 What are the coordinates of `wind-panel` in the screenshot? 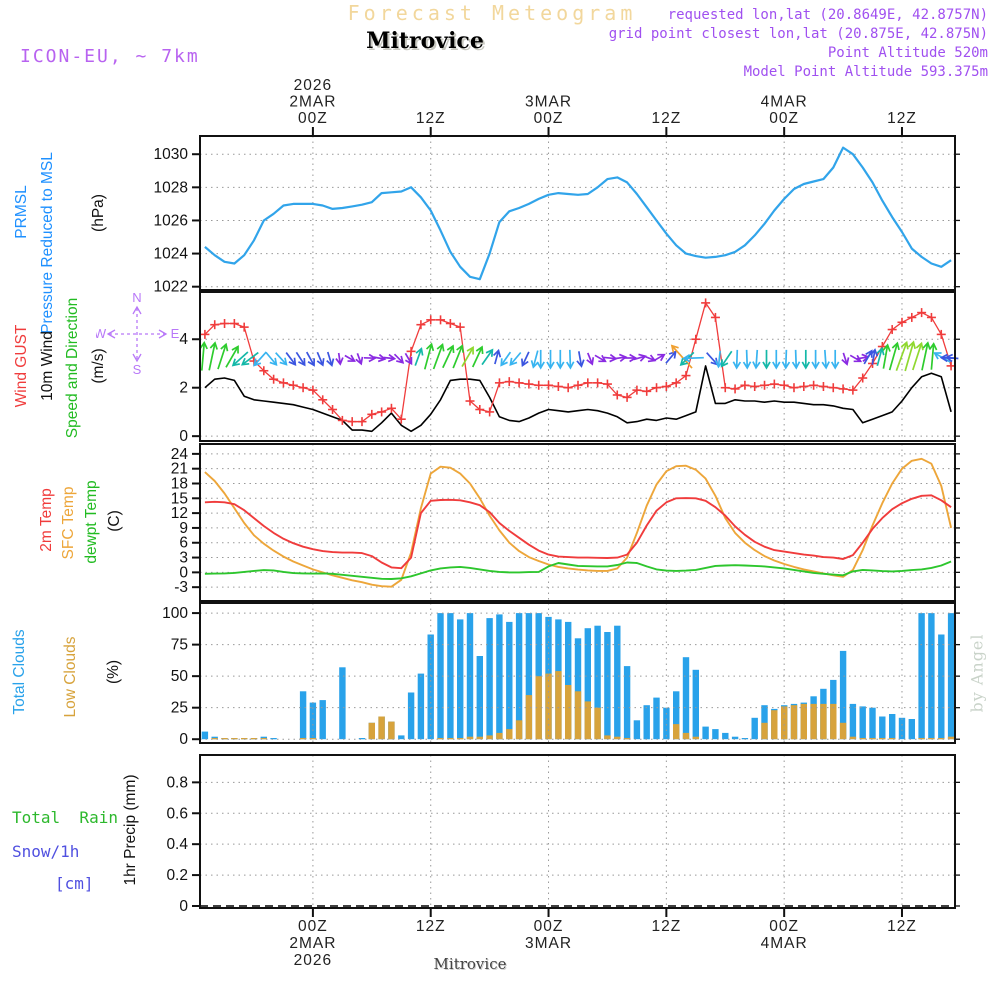 It's located at (579, 365).